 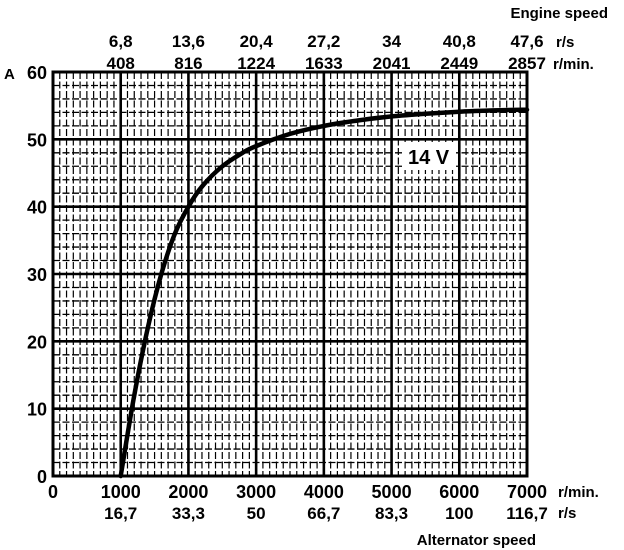 I want to click on y-tick-label: 20, so click(x=37, y=342).